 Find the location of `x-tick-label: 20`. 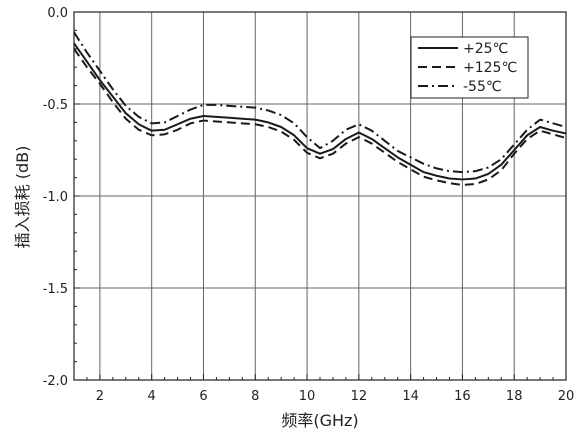

x-tick-label: 20 is located at coordinates (566, 396).